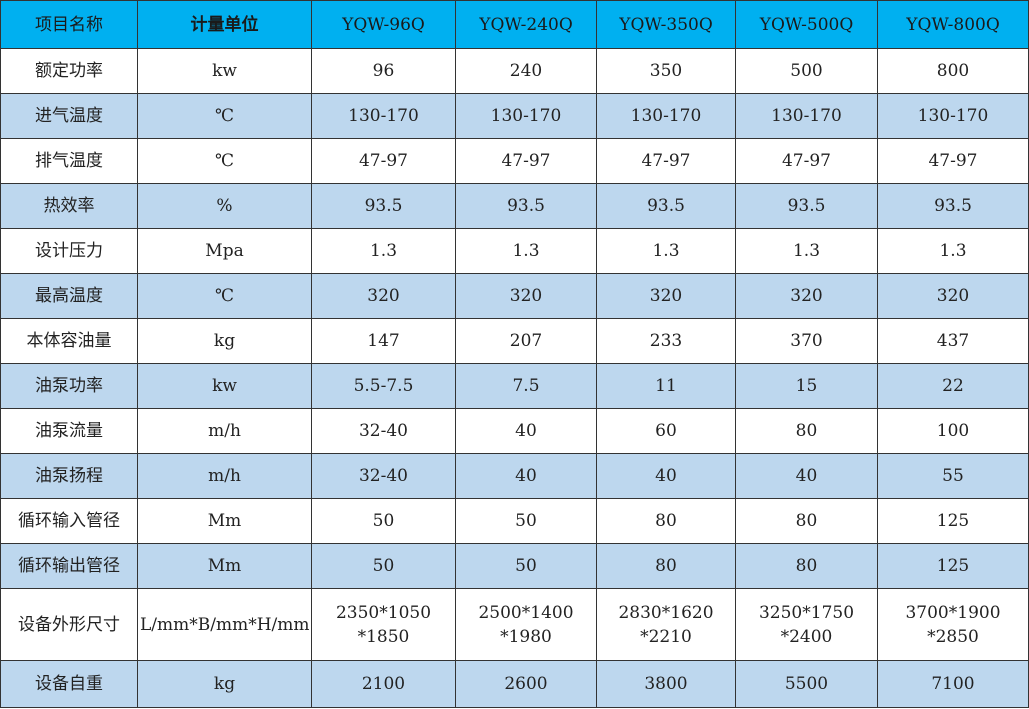  What do you see at coordinates (806, 341) in the screenshot?
I see `cell: 370` at bounding box center [806, 341].